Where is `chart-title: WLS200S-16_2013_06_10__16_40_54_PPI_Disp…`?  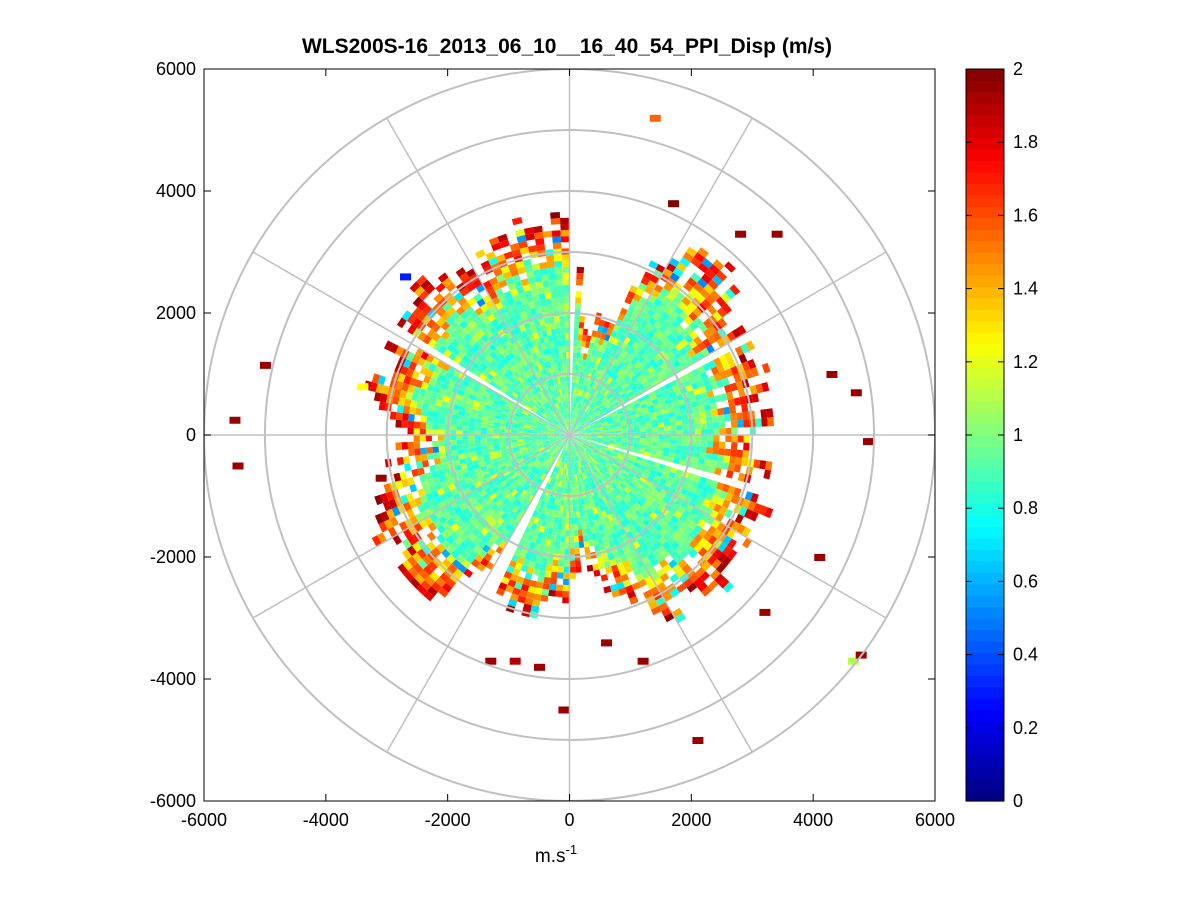 chart-title: WLS200S-16_2013_06_10__16_40_54_PPI_Disp… is located at coordinates (567, 46).